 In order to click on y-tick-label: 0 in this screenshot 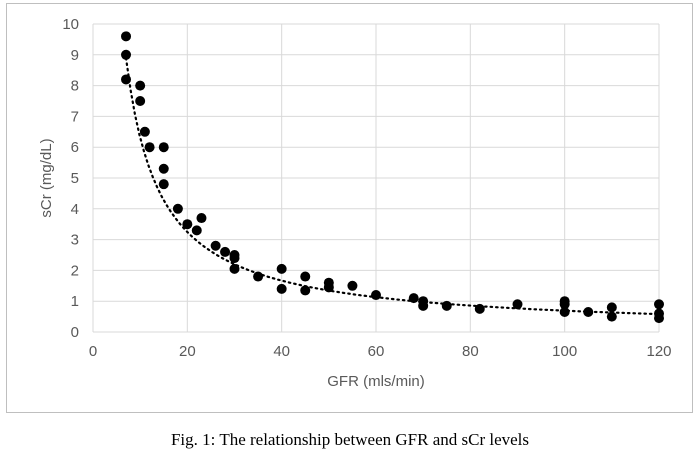, I will do `click(75, 332)`.